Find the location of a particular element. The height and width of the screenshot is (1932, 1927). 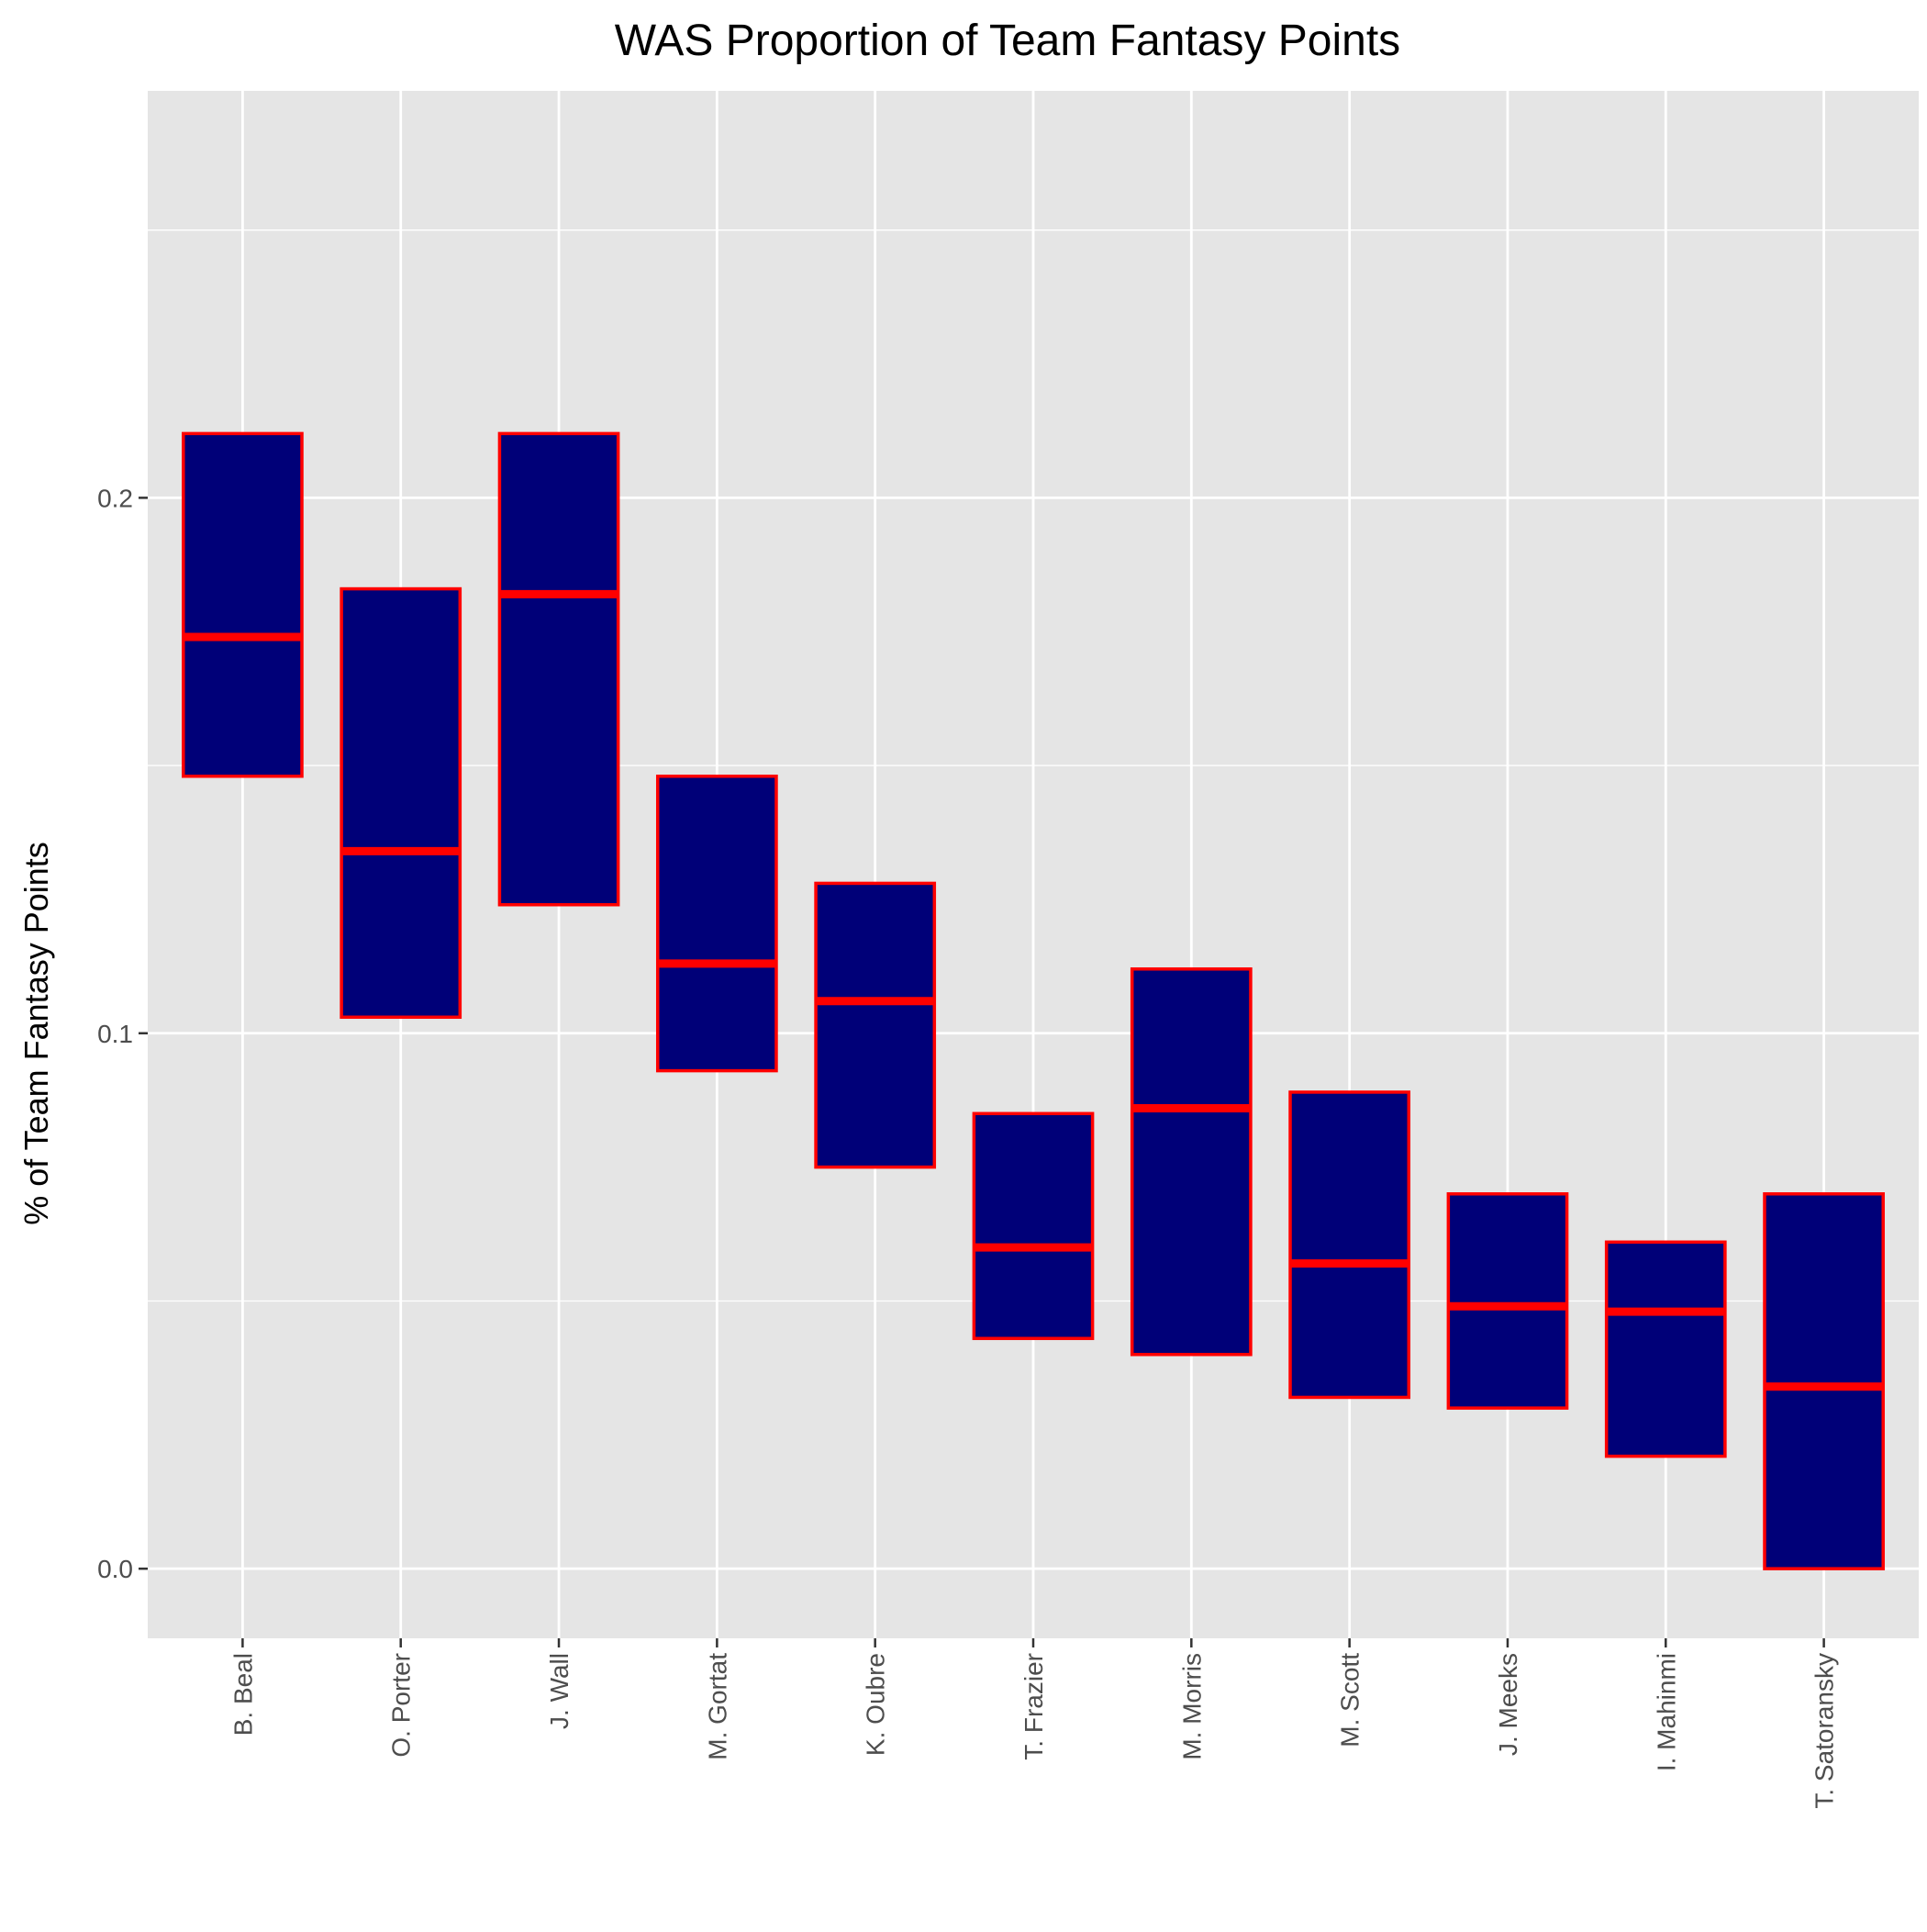

box-m-scott is located at coordinates (1349, 1245).